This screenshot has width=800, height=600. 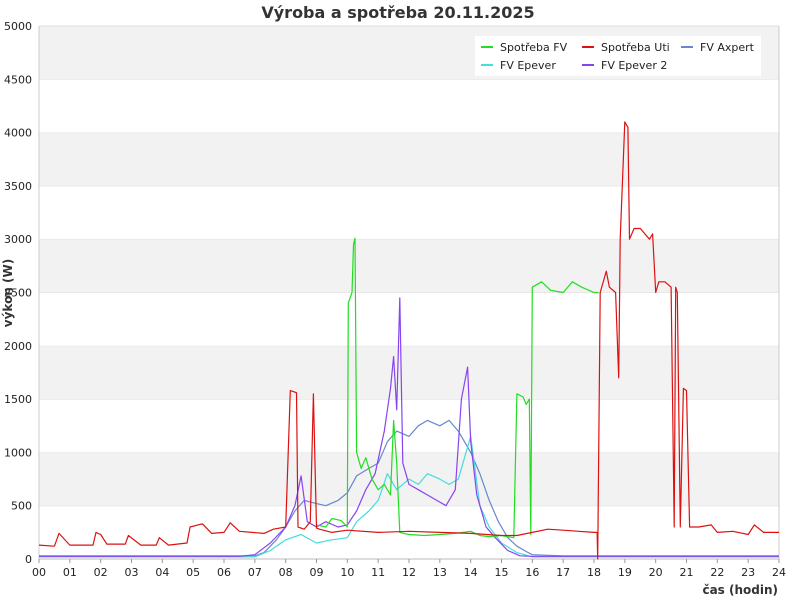 What do you see at coordinates (779, 572) in the screenshot?
I see `x-tick-label: 24` at bounding box center [779, 572].